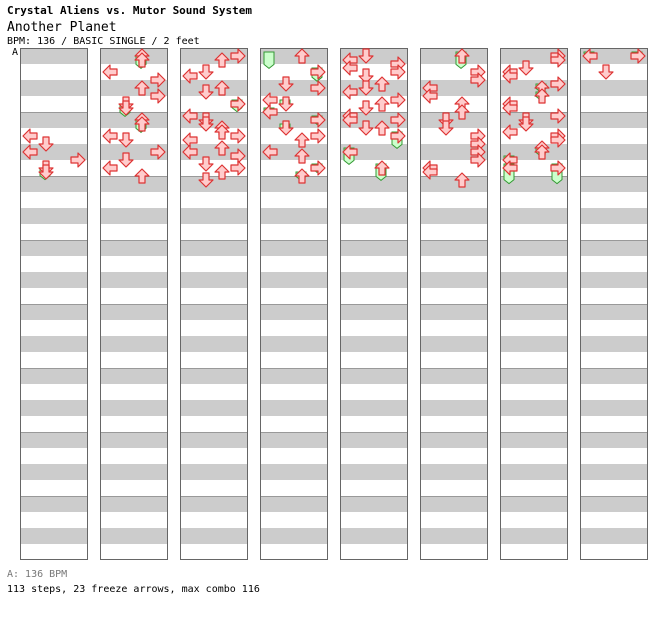 The image size is (672, 620). Describe the element at coordinates (37, 574) in the screenshot. I see `bpm-legend: A: 136 BPM` at that location.